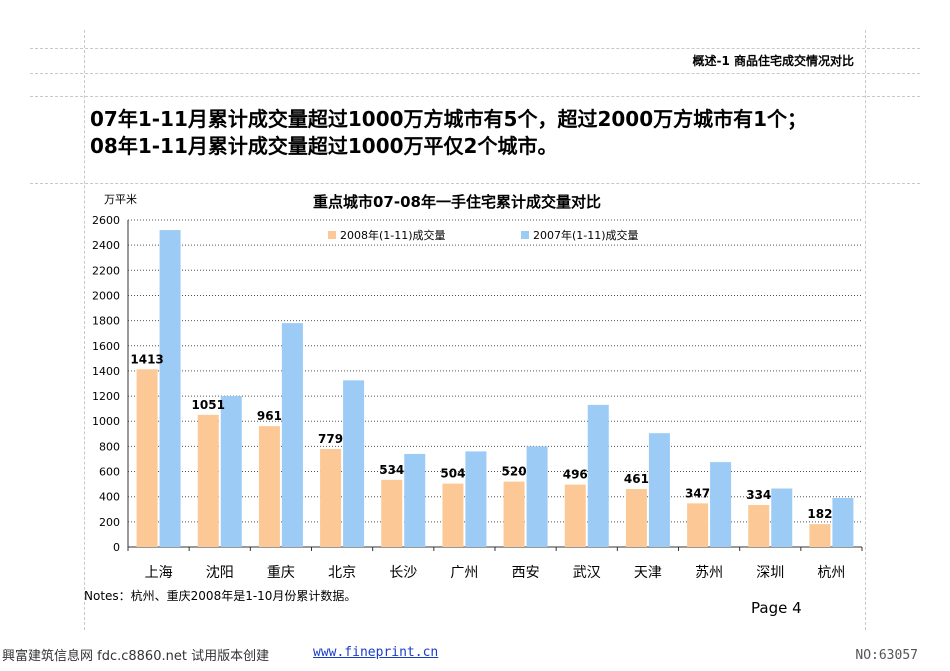 Image resolution: width=950 pixels, height=671 pixels. Describe the element at coordinates (269, 416) in the screenshot. I see `data-label: 961` at that location.